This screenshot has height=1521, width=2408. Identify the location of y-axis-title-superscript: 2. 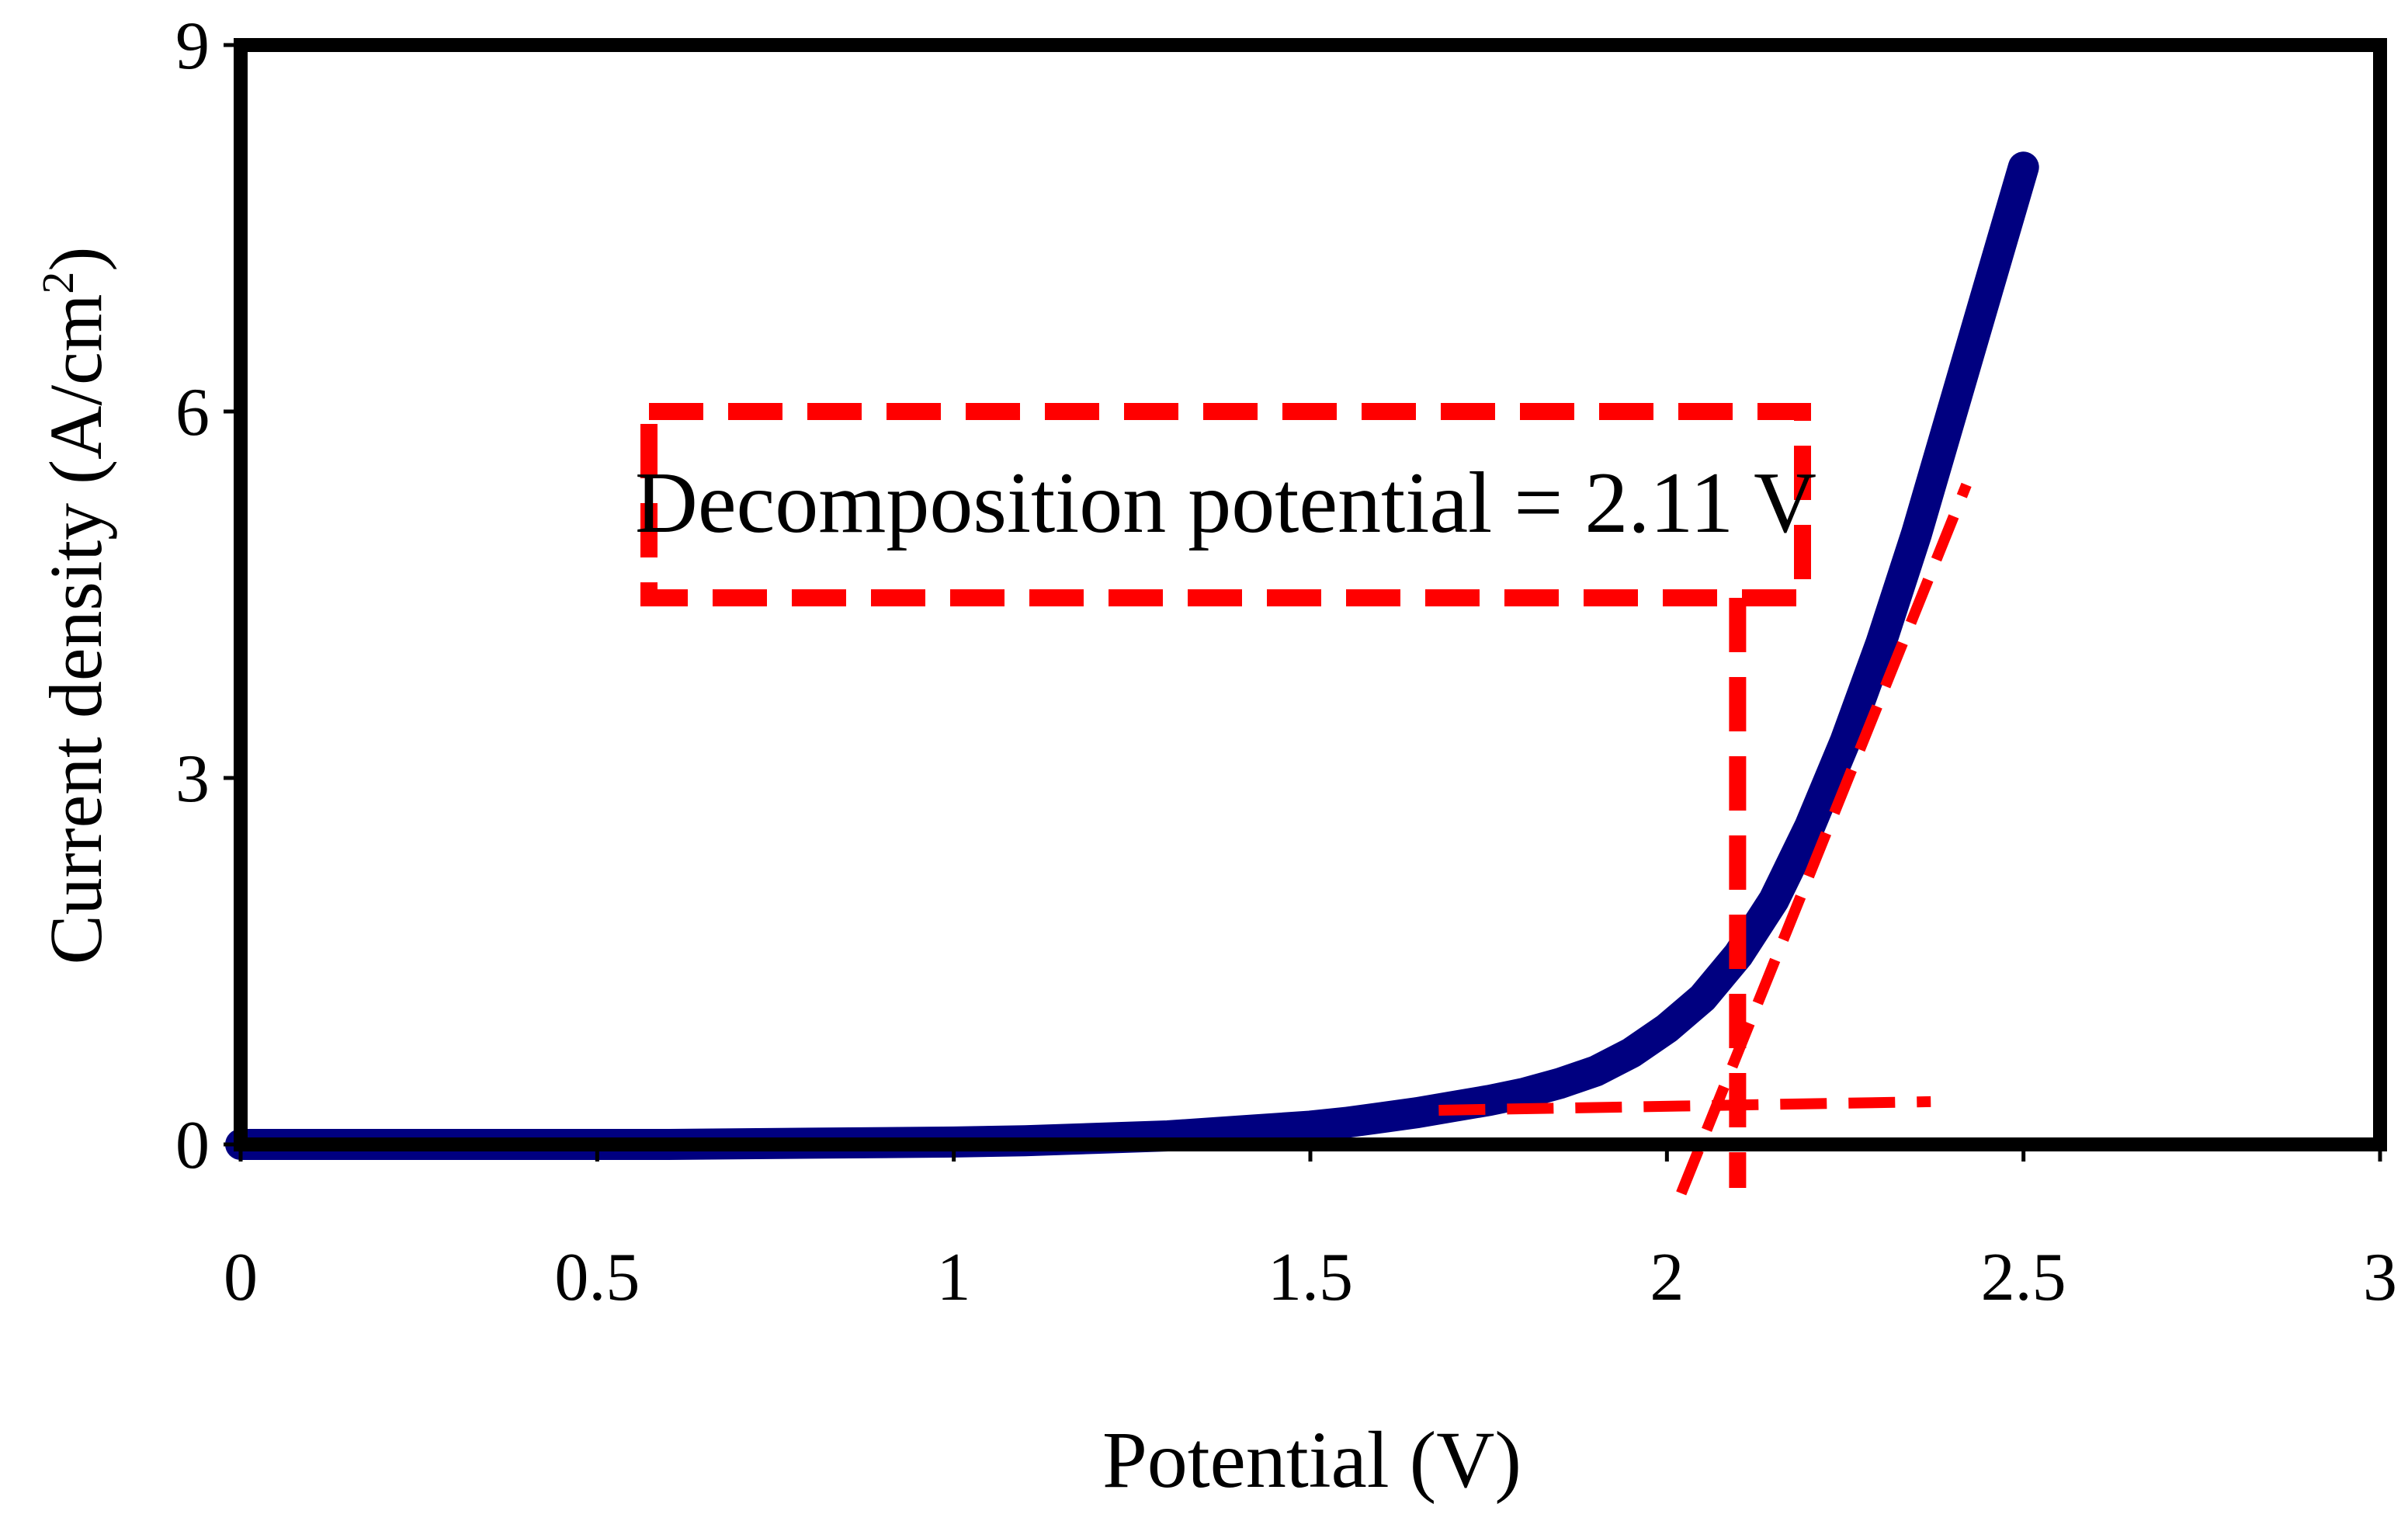
(58, 283).